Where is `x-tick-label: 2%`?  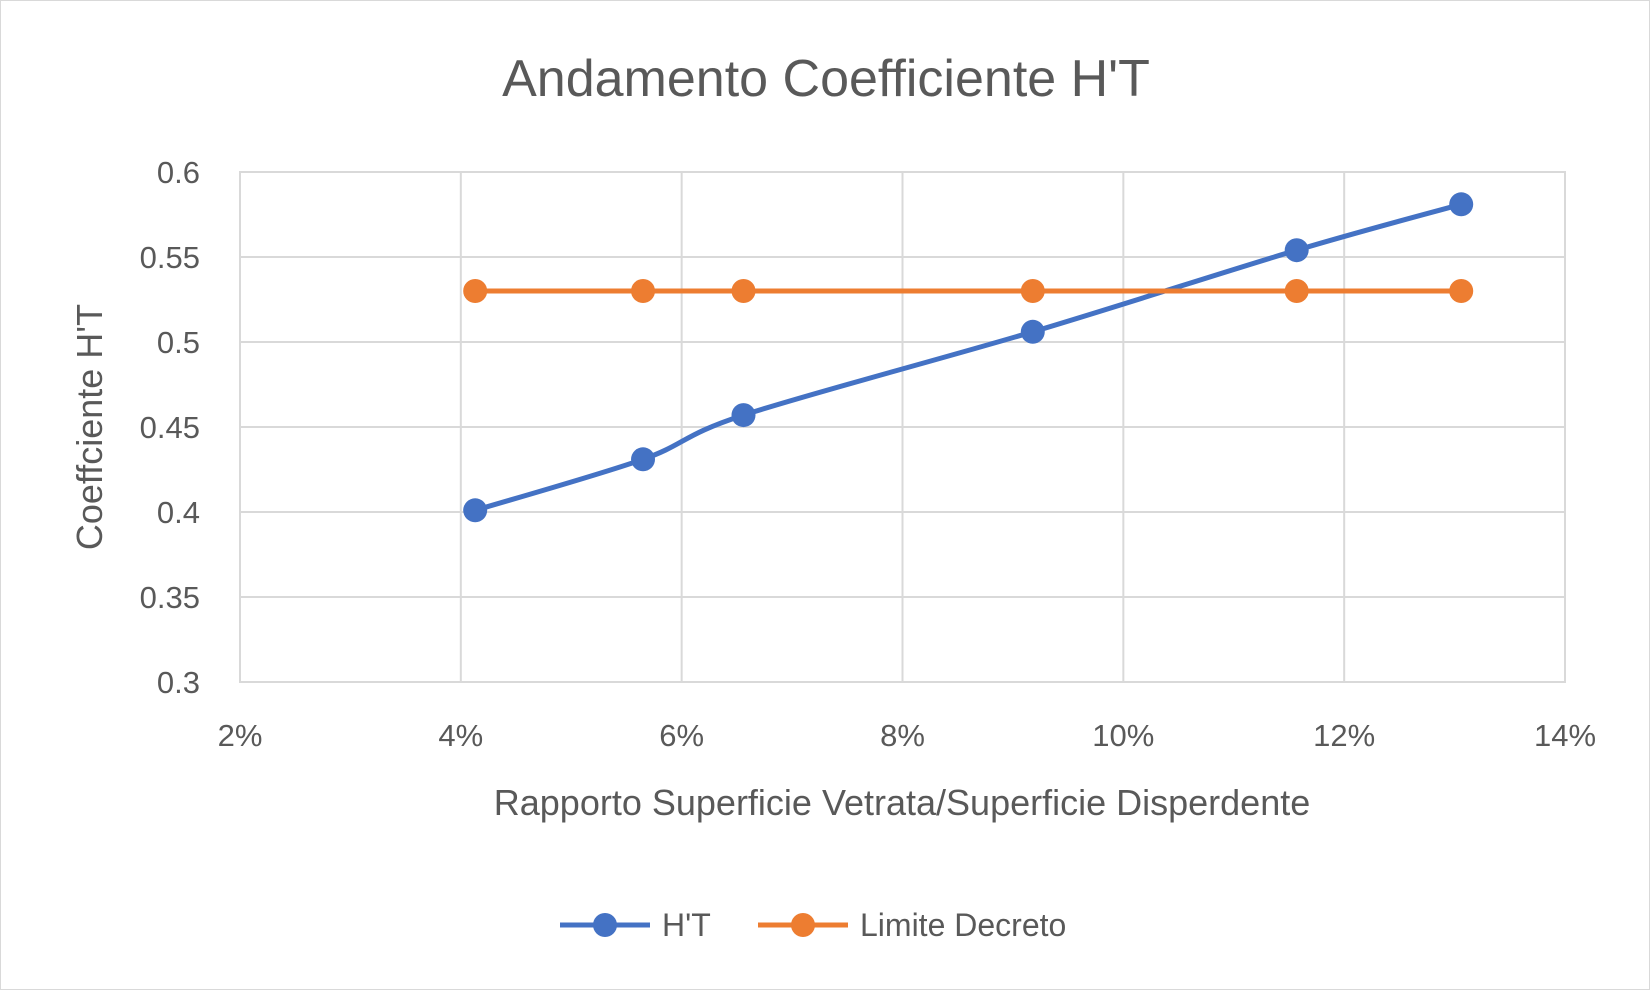
x-tick-label: 2% is located at coordinates (240, 735).